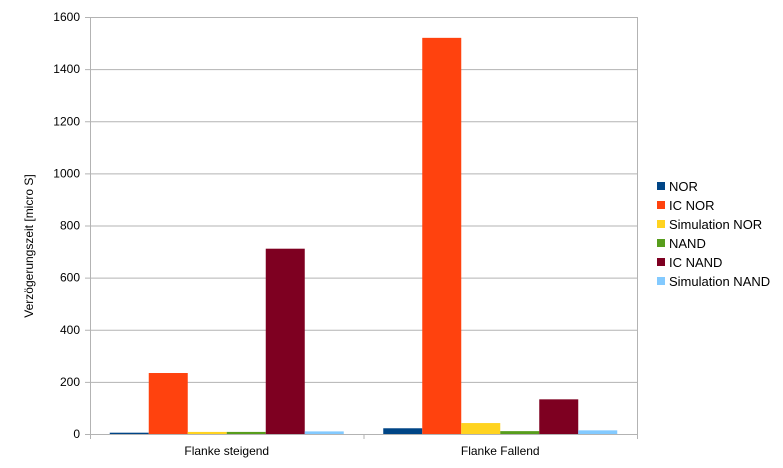  I want to click on legend-label: IC NOR, so click(692, 205).